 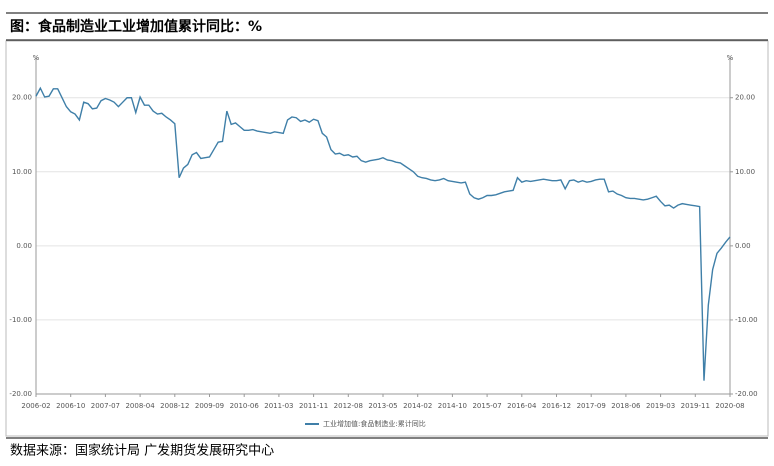 What do you see at coordinates (105, 406) in the screenshot?
I see `x-tick-label: 2007-07` at bounding box center [105, 406].